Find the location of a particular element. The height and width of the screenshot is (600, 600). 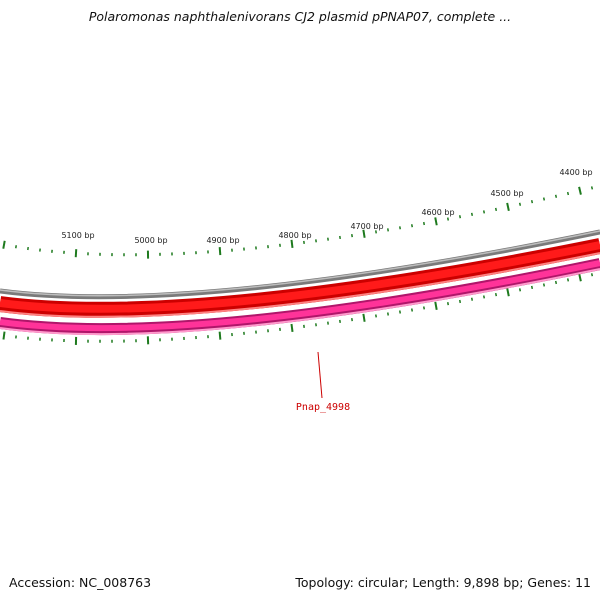

tick-label-4900-bp: 4900 bp is located at coordinates (222, 240).